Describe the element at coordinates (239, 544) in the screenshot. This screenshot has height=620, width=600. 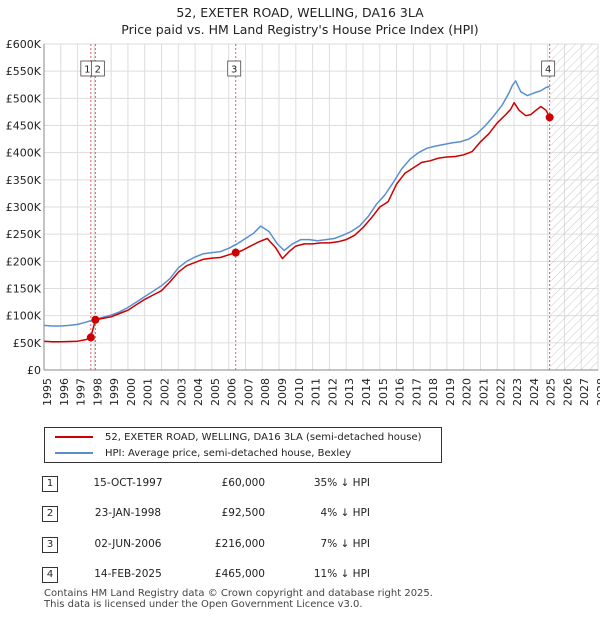
I see `transaction-price: £216,000` at that location.